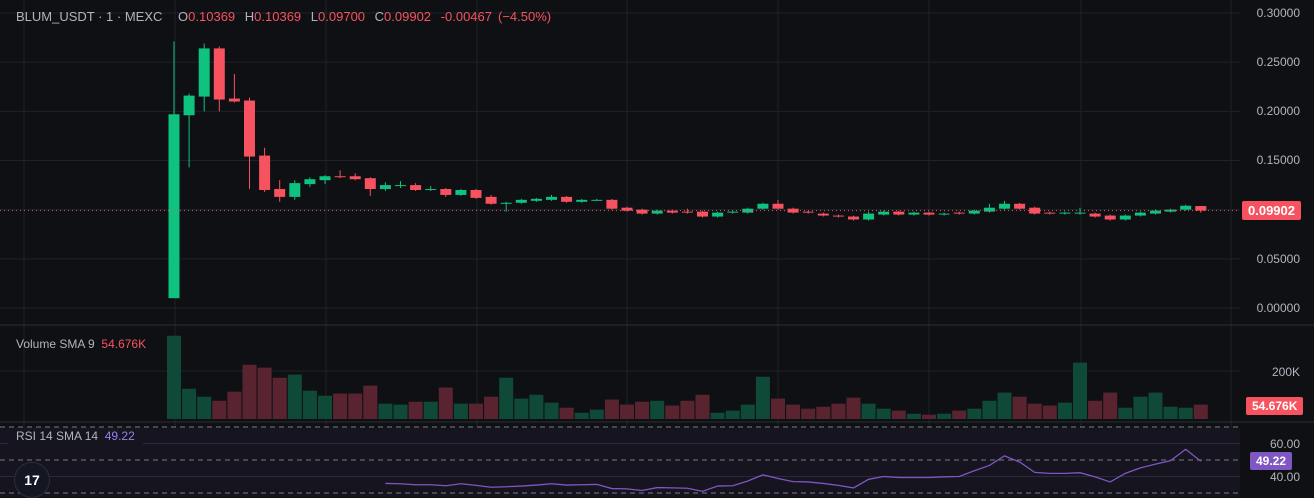  What do you see at coordinates (119, 436) in the screenshot?
I see `rsi-value: 49.22` at bounding box center [119, 436].